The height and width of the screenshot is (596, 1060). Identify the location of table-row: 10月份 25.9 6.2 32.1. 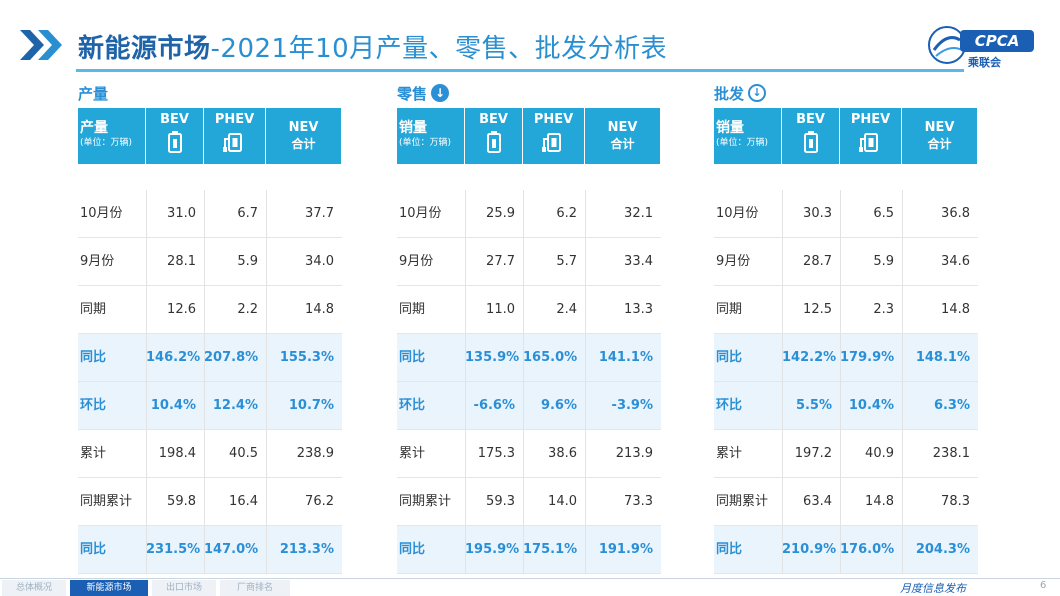
(529, 214).